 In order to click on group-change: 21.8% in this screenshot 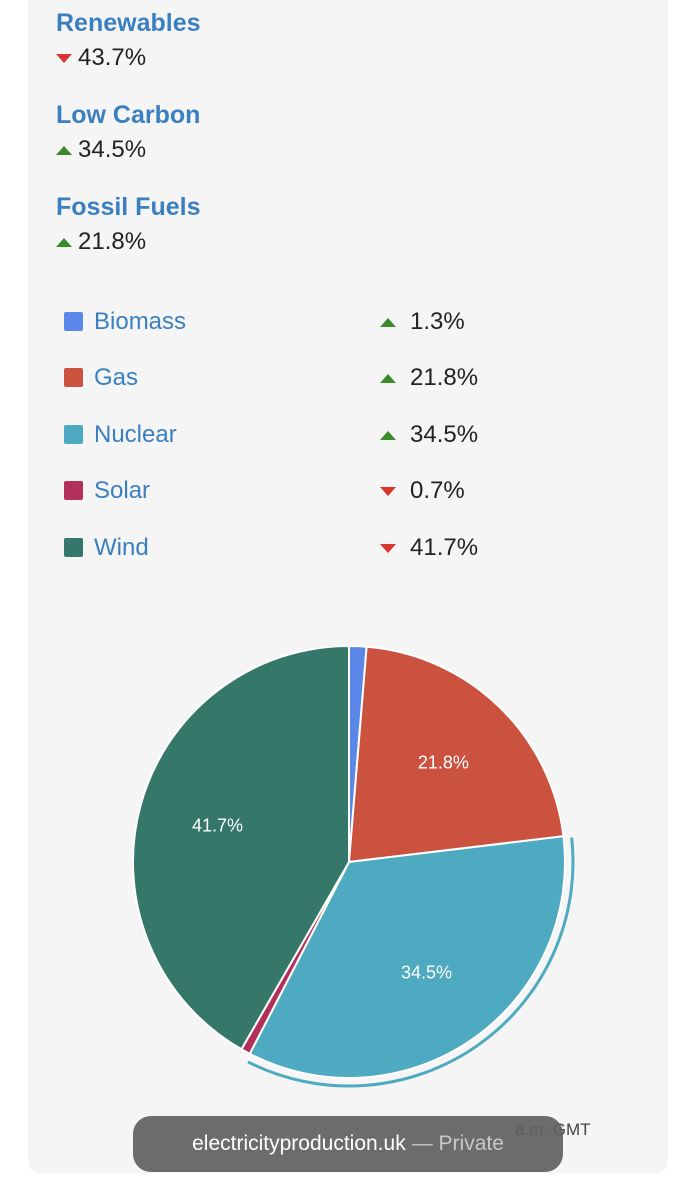, I will do `click(128, 242)`.